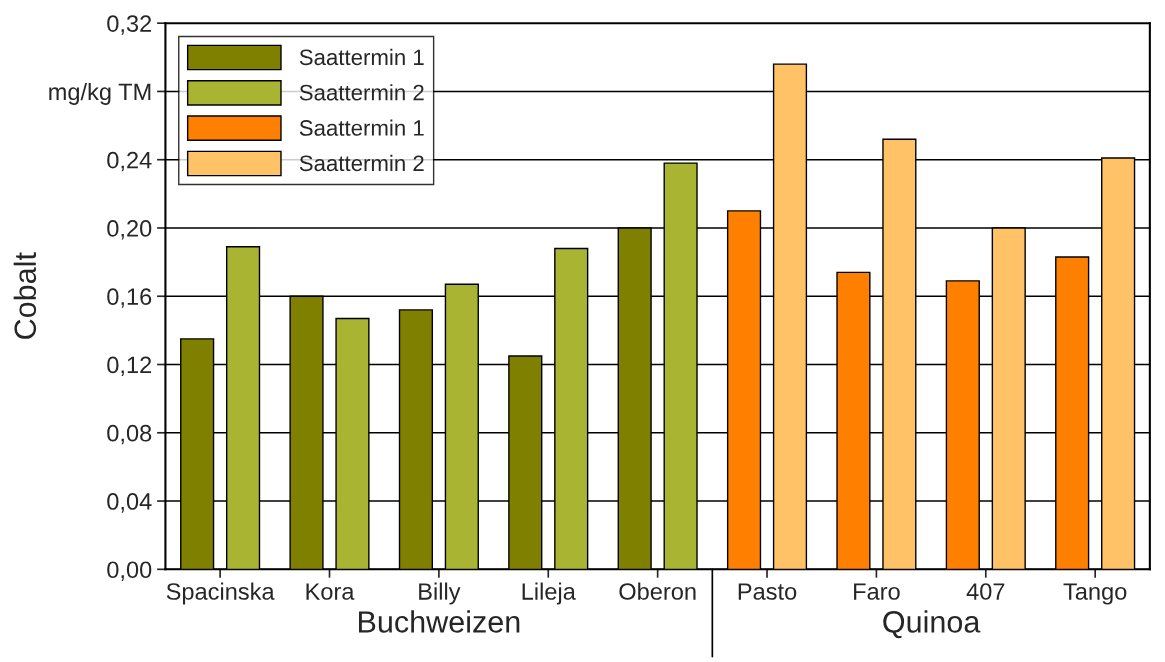 This screenshot has width=1165, height=662. Describe the element at coordinates (877, 591) in the screenshot. I see `x-tick-label: Faro` at that location.